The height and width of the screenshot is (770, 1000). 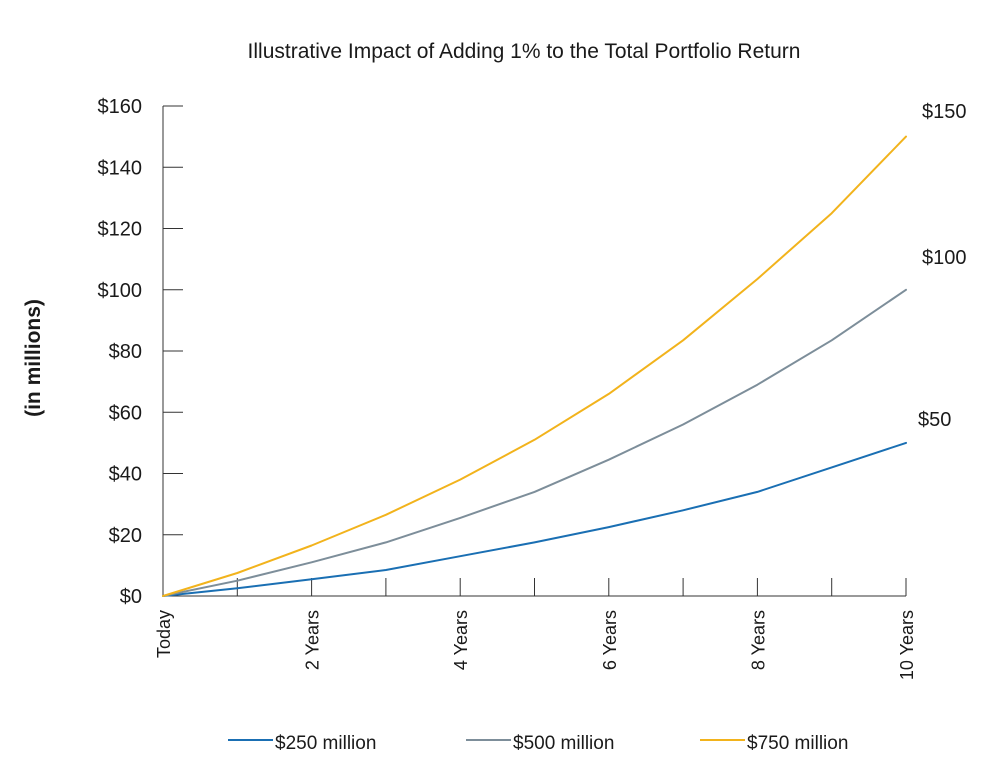 I want to click on legend-label: $500 million, so click(x=563, y=743).